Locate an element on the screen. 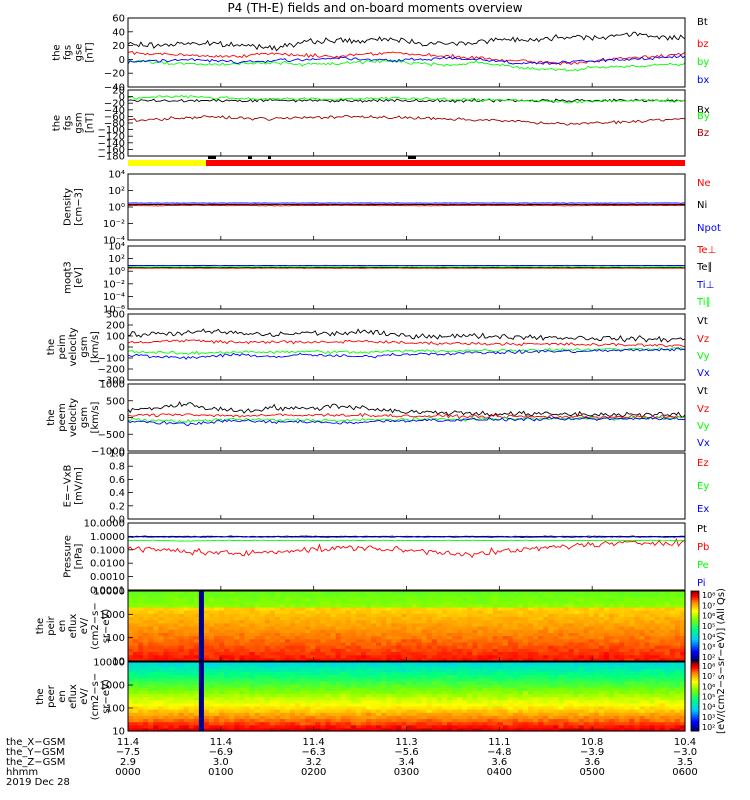  legend-entry-Bx: Bx is located at coordinates (703, 110).